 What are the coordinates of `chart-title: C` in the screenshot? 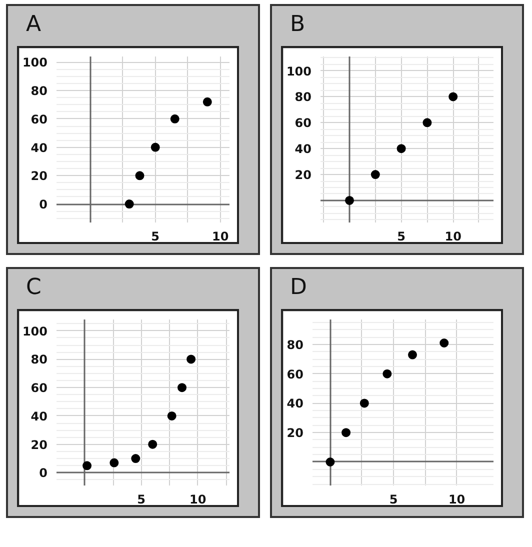 It's located at (34, 288).